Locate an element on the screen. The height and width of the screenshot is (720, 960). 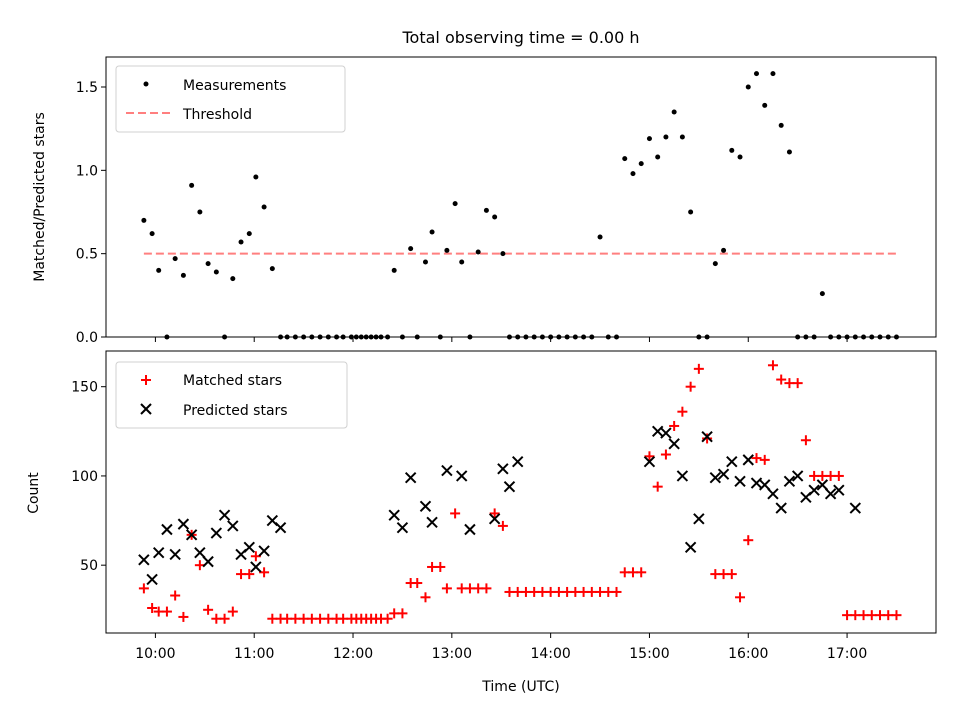
legend-predicted-label: Predicted stars is located at coordinates (235, 411).